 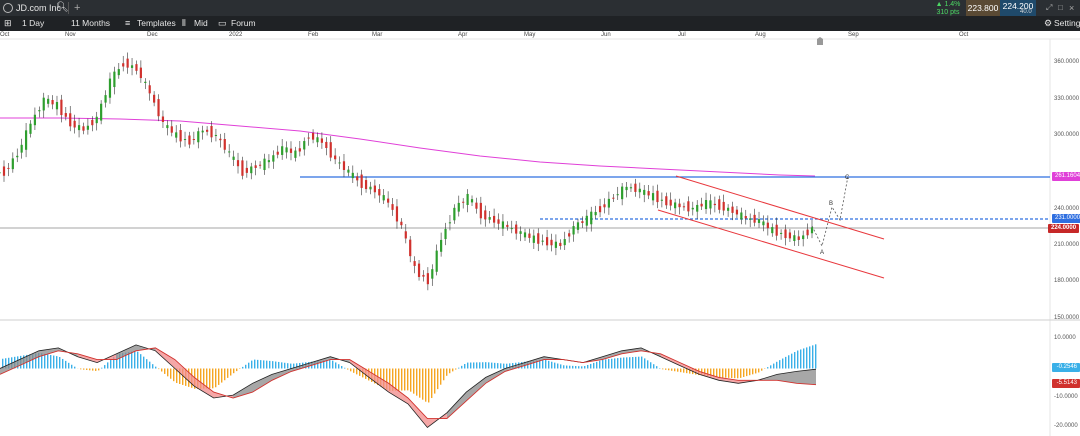 I want to click on search-icon: 🔍︎, so click(x=62, y=7).